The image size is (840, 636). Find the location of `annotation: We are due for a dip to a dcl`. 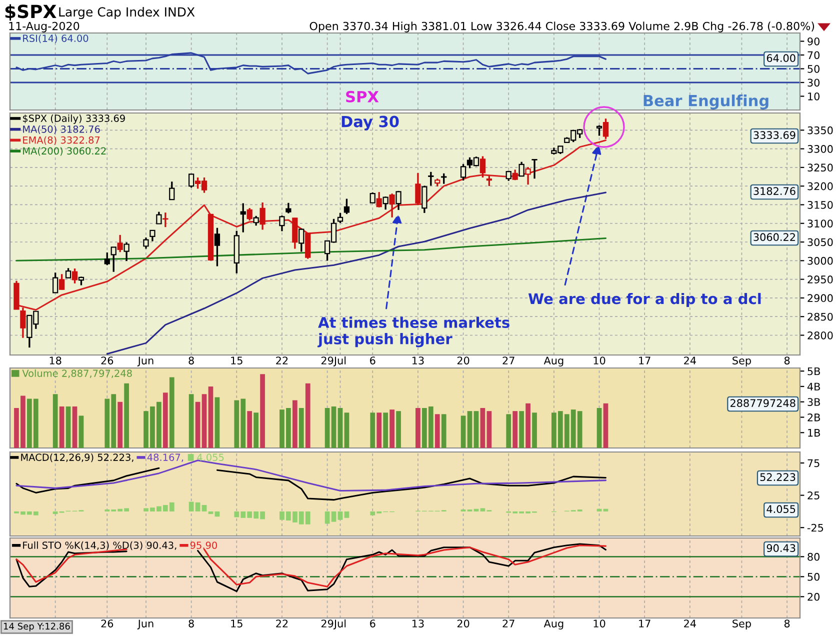

annotation: We are due for a dip to a dcl is located at coordinates (644, 300).